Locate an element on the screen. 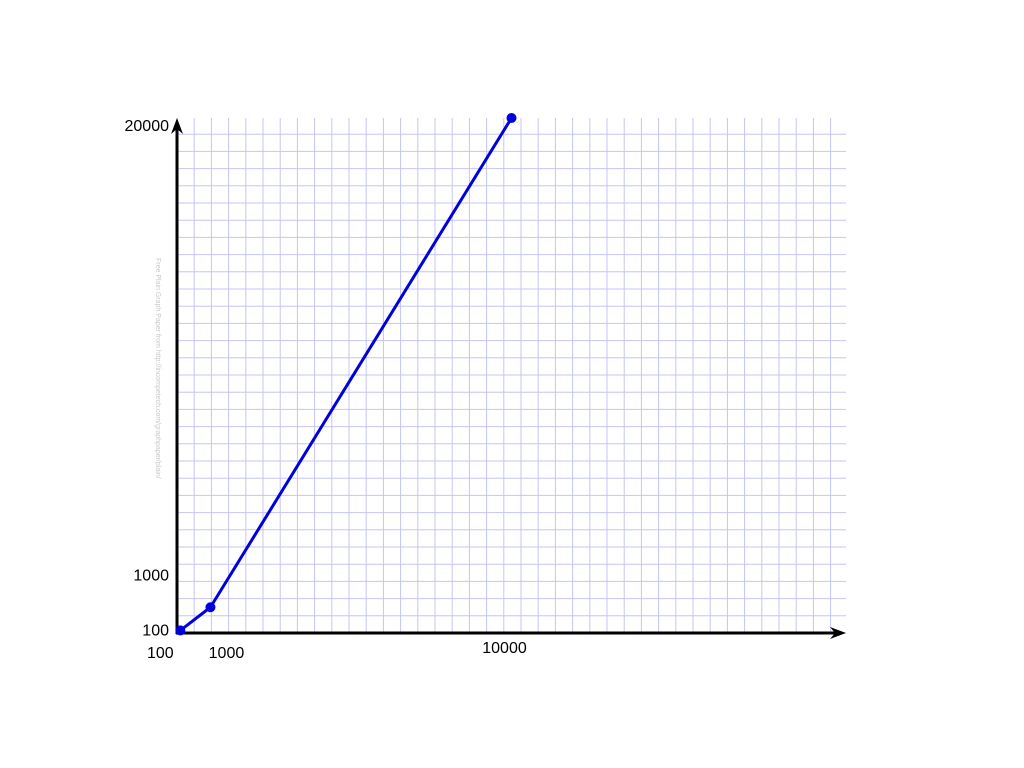 The height and width of the screenshot is (768, 1024). y-tick-label: 20000 is located at coordinates (147, 126).